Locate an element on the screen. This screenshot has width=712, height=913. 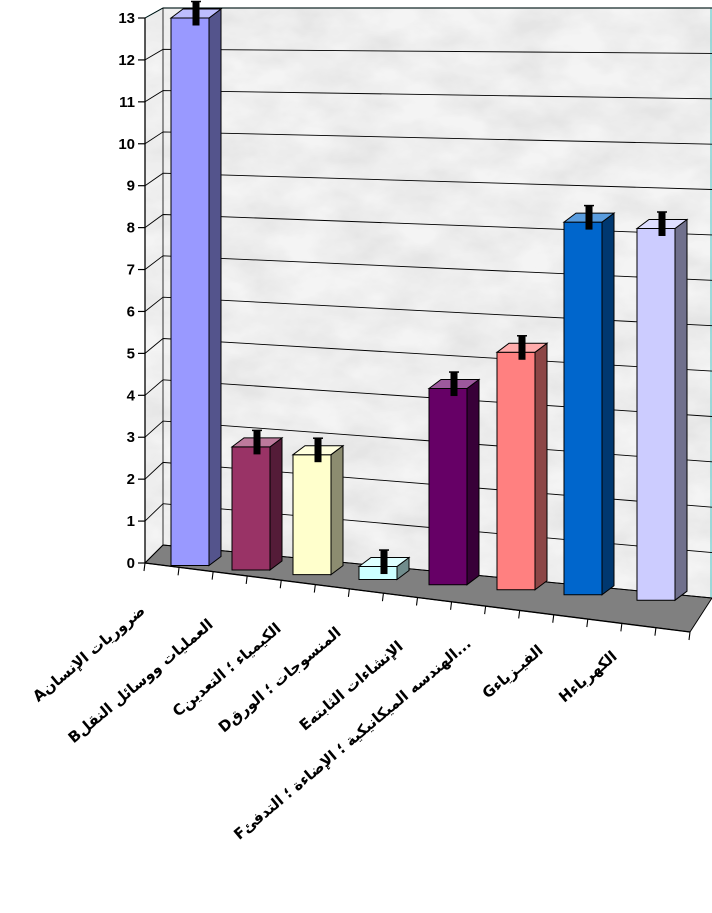
bar-b is located at coordinates (257, 500).